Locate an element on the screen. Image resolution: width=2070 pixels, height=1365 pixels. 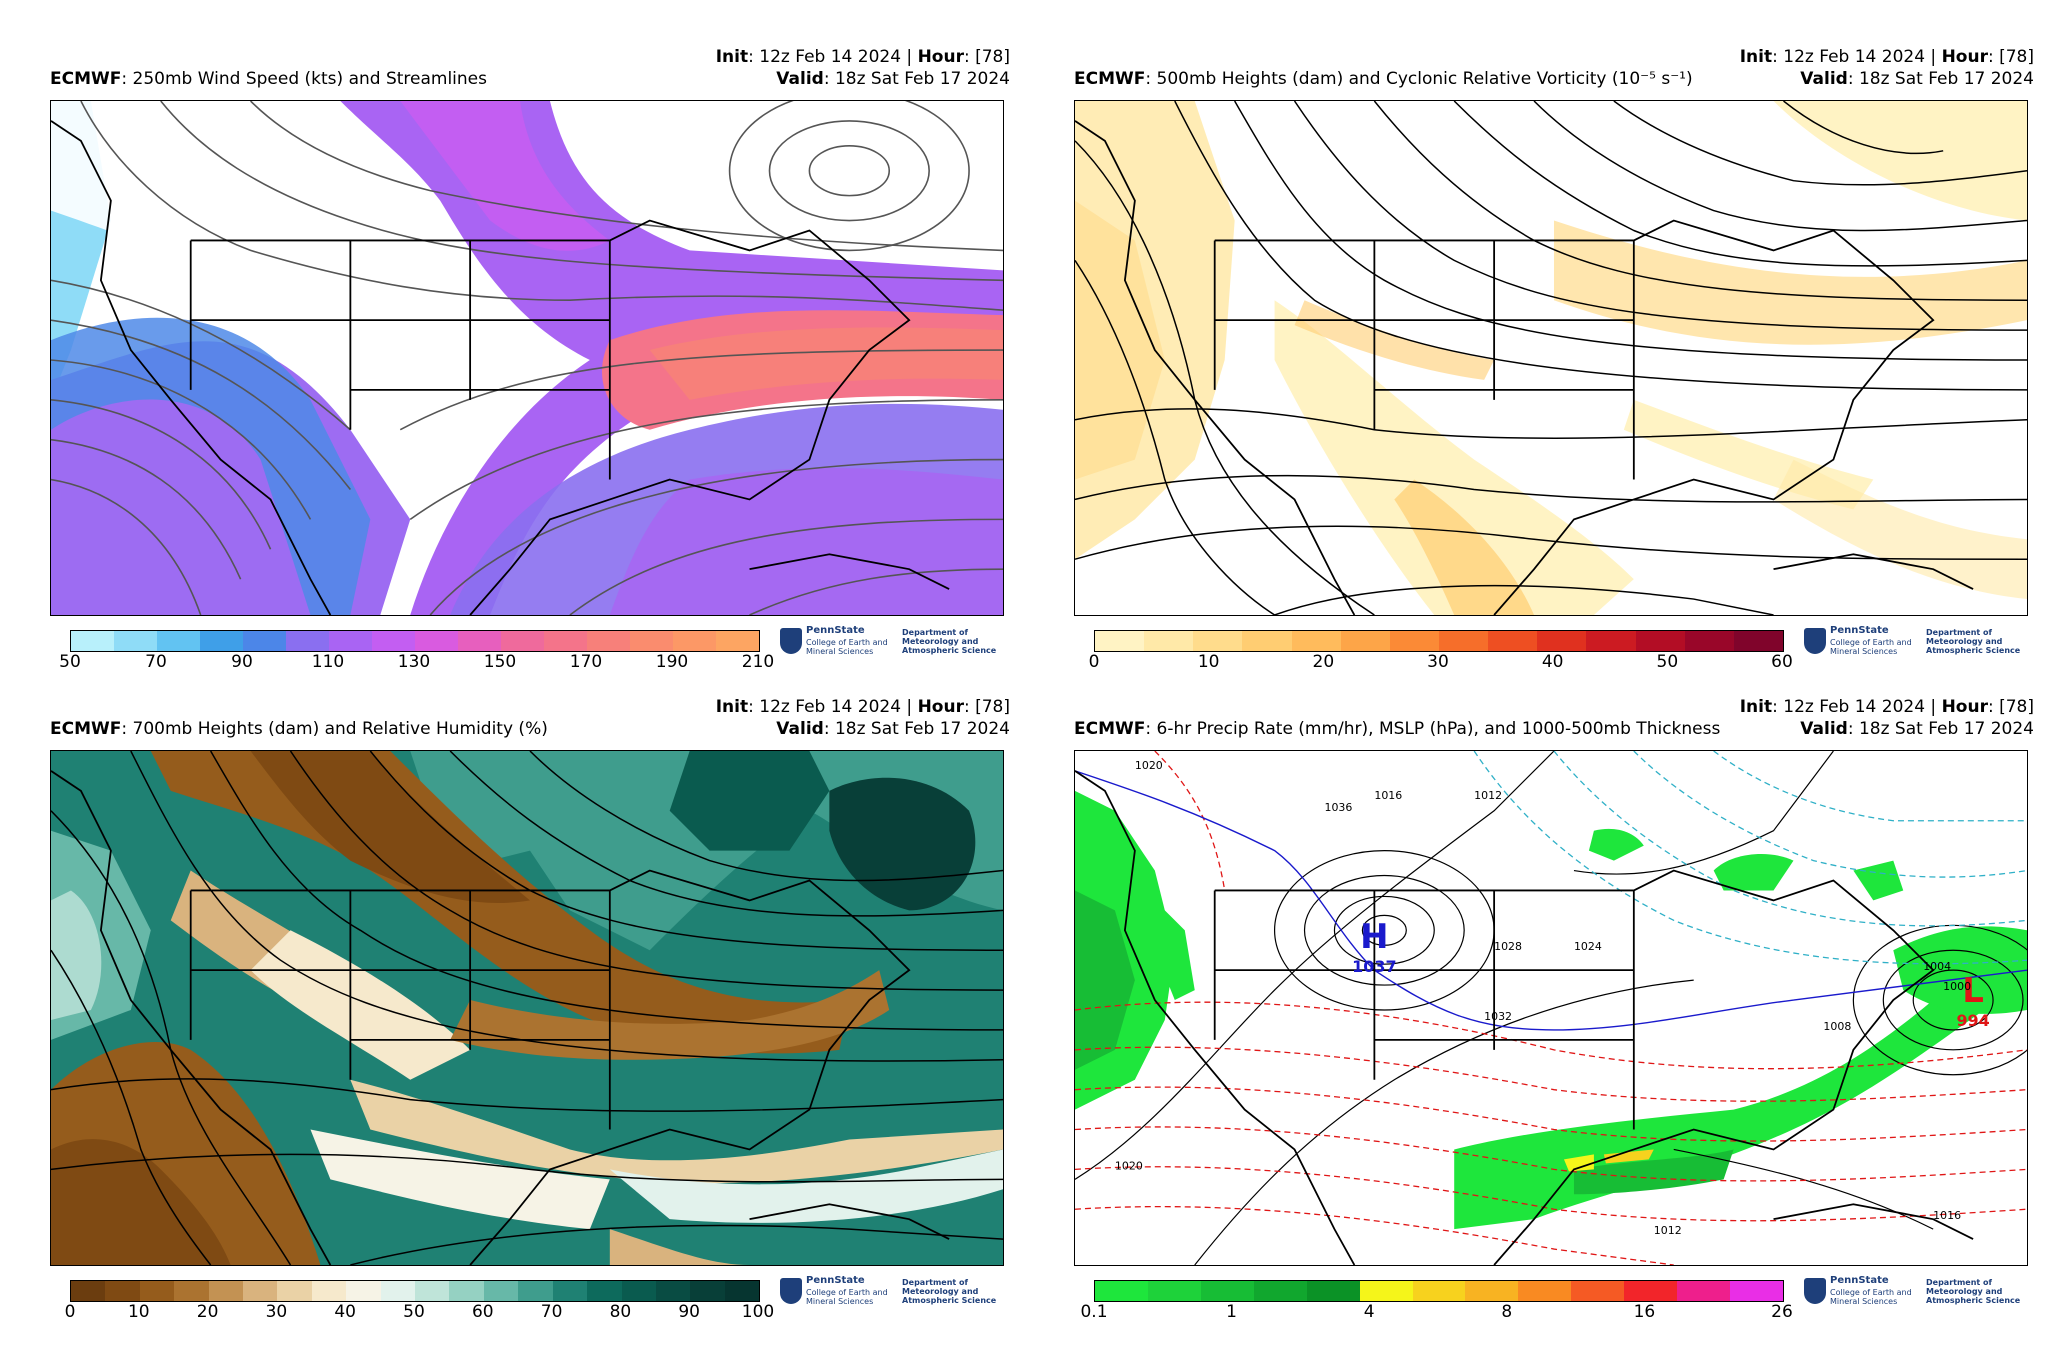
colorbar-tick-label: 150 is located at coordinates (500, 662).